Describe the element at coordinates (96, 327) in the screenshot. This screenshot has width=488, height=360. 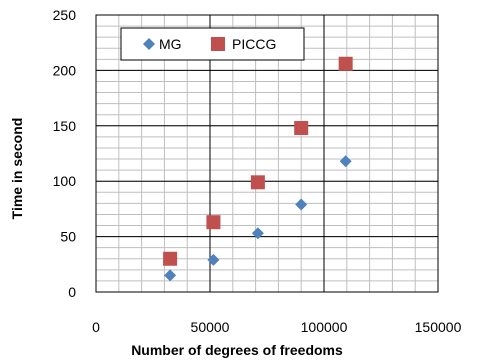
I see `x-tick-label: 0` at that location.